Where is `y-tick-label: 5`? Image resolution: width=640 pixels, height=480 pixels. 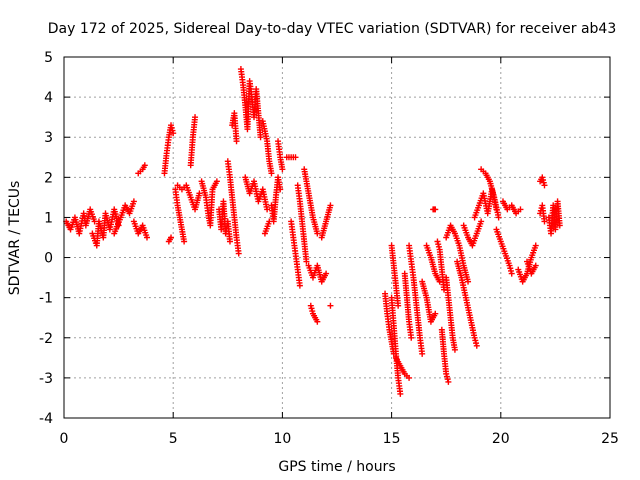
y-tick-label: 5 is located at coordinates (48, 58).